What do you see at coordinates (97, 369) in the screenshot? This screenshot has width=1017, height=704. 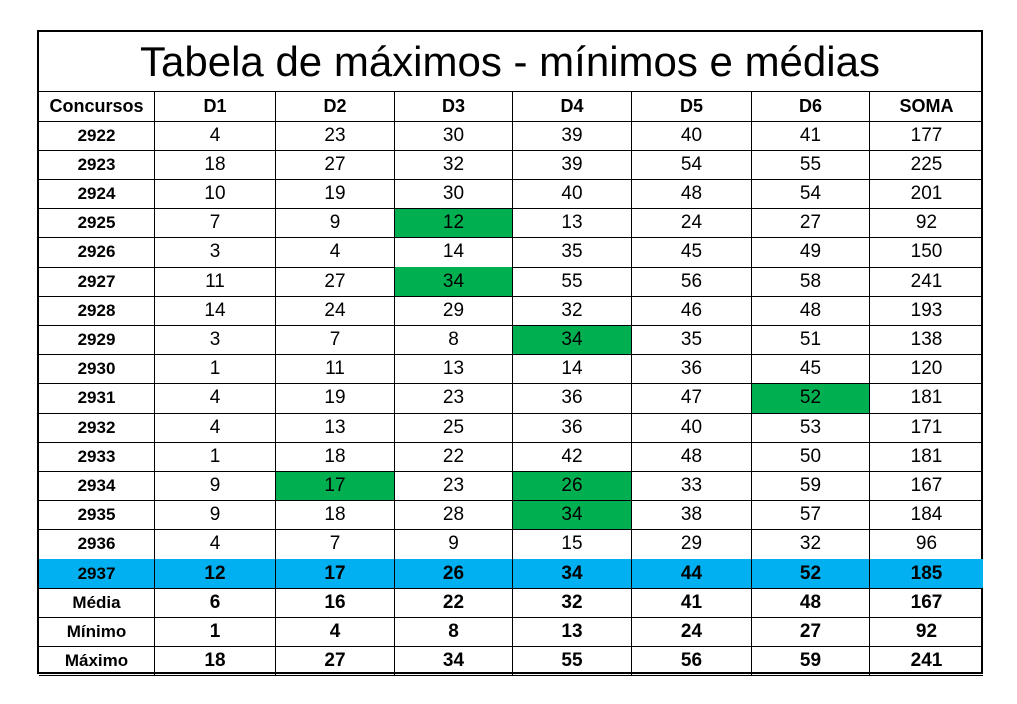 I see `table-cell: 2930` at bounding box center [97, 369].